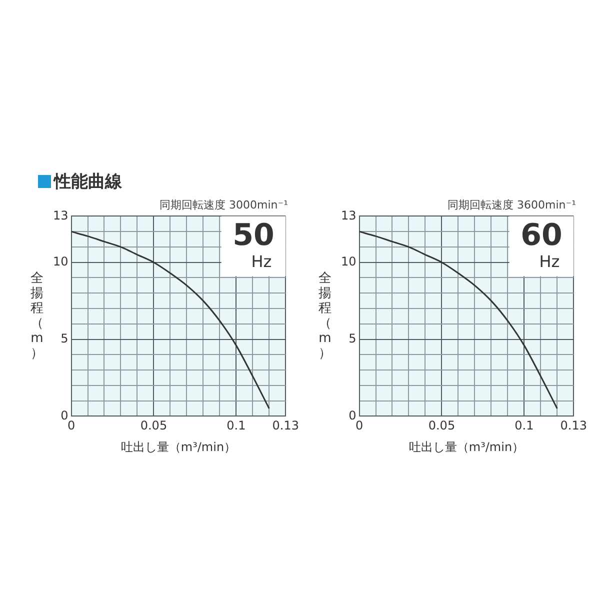  What do you see at coordinates (512, 205) in the screenshot?
I see `chart-subtitle: 同期回転速度 3600min⁻¹` at bounding box center [512, 205].